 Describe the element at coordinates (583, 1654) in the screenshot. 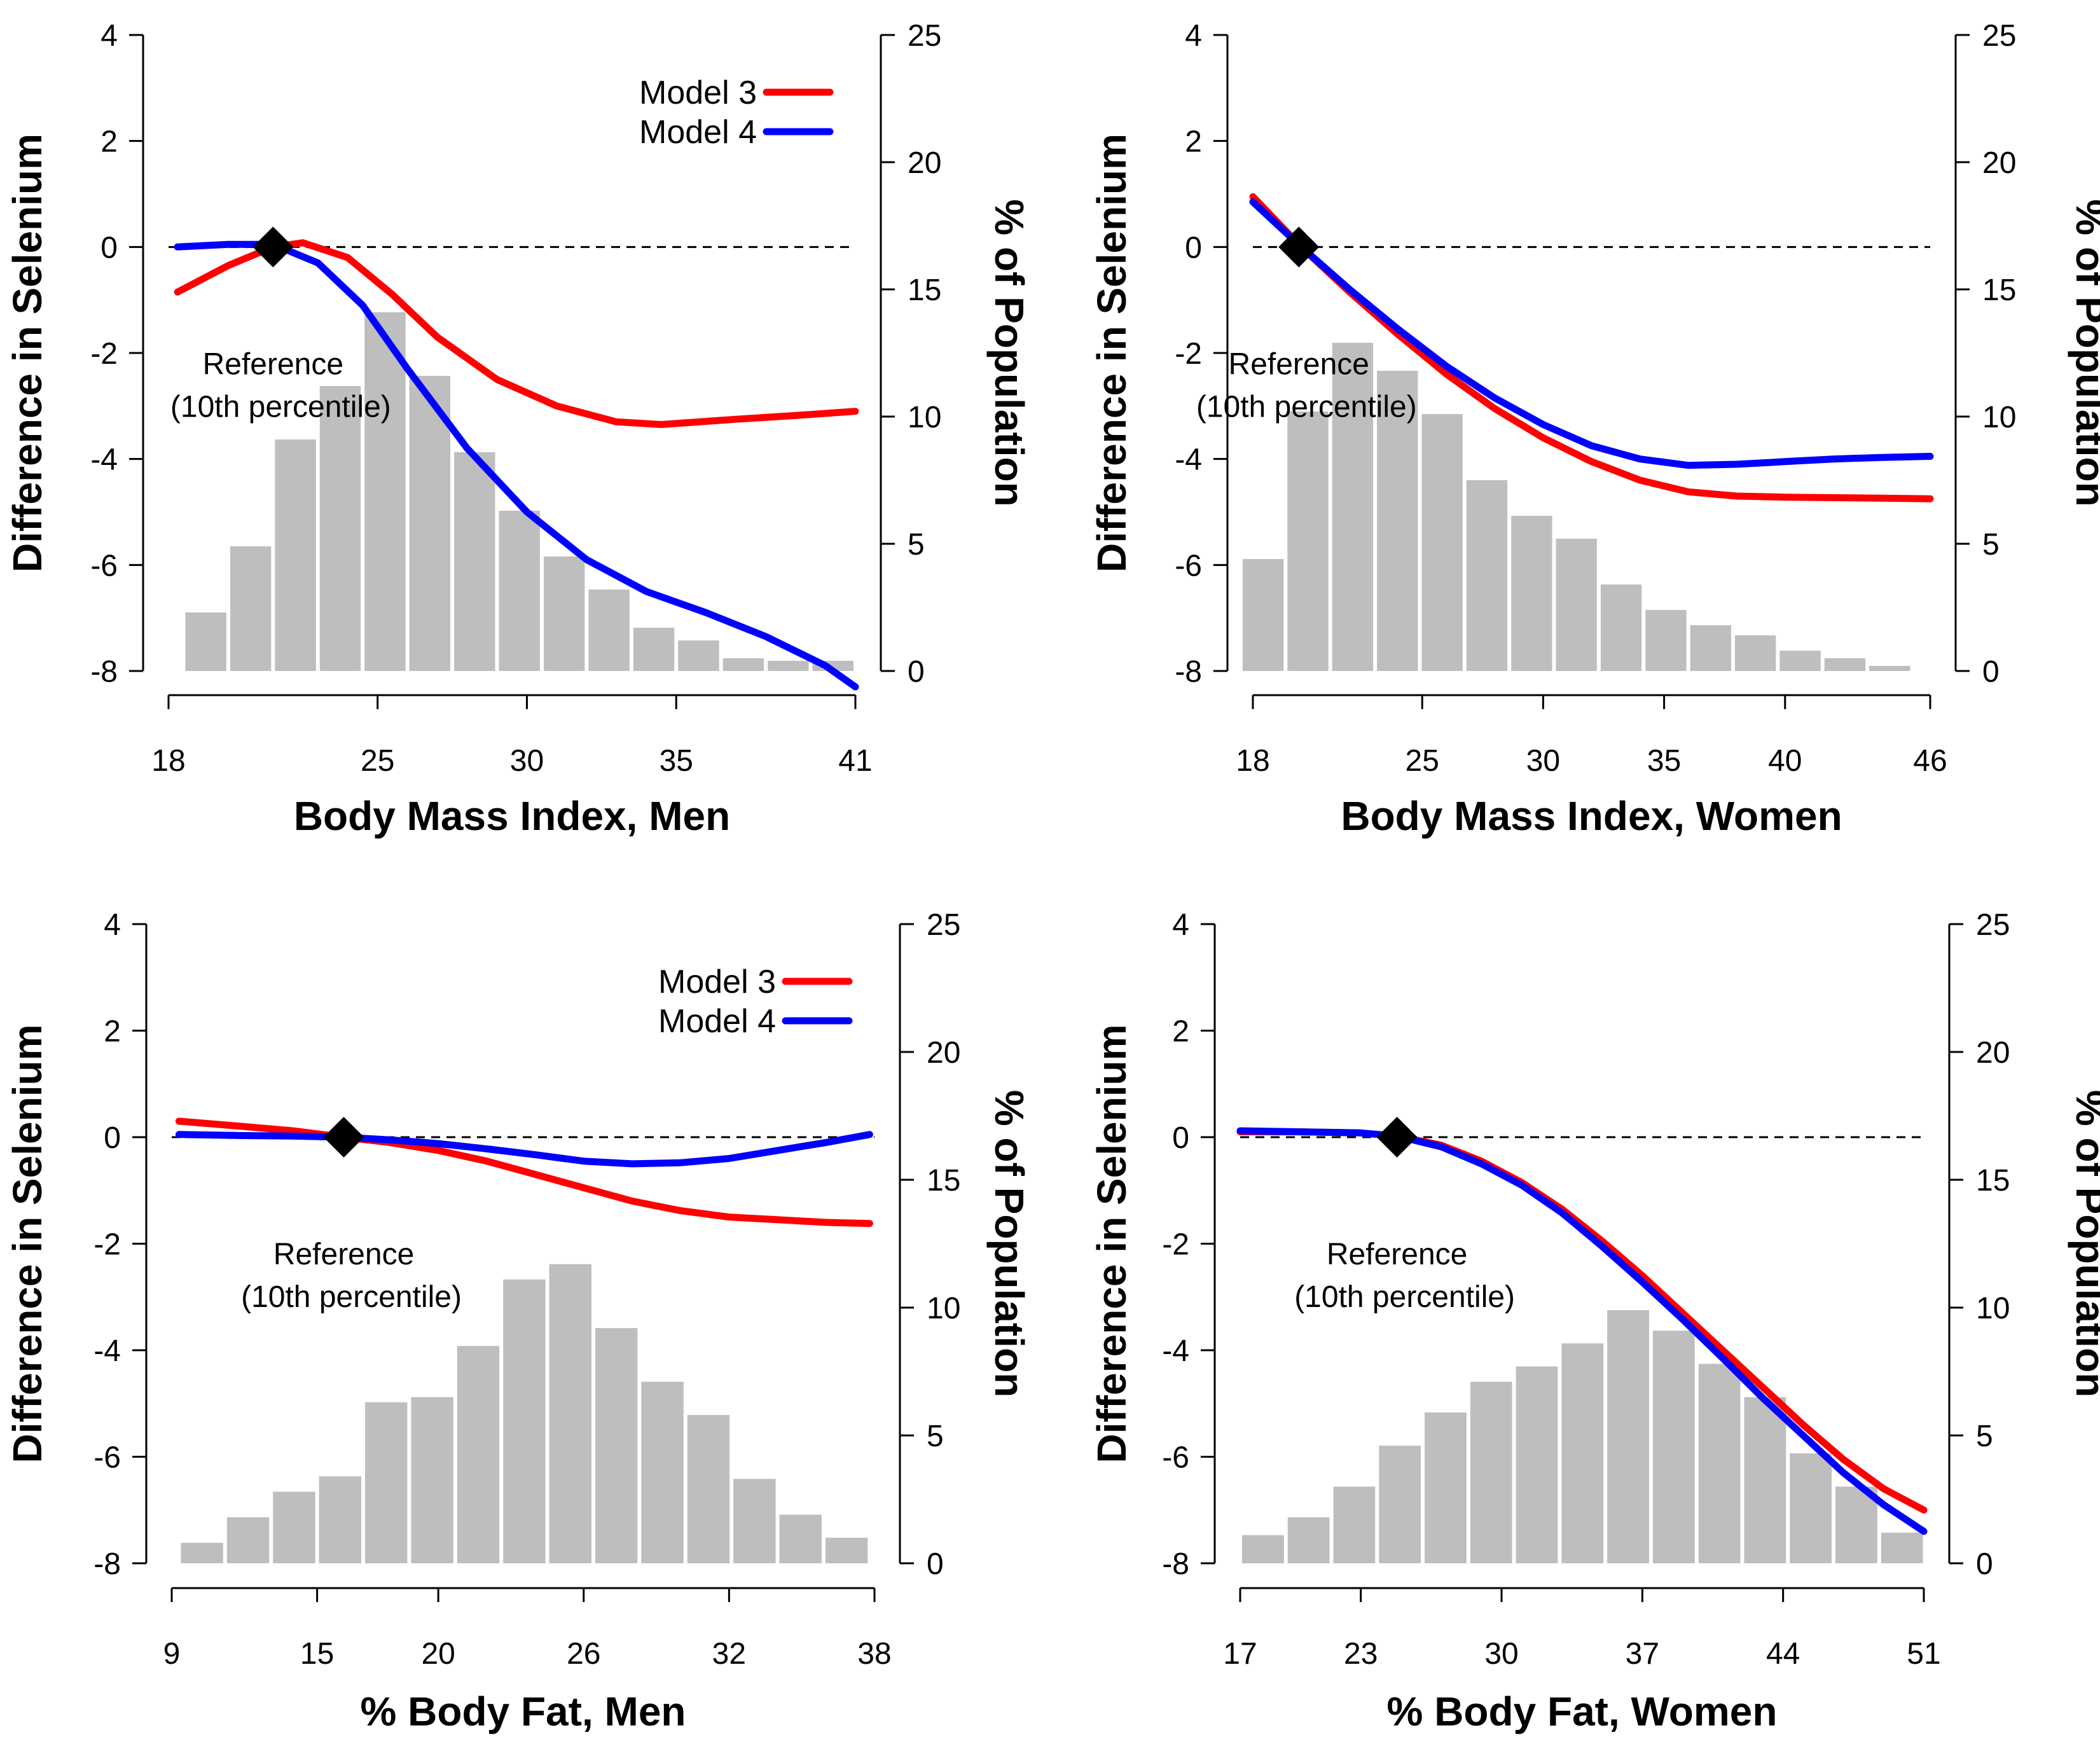

I see `x-tick-label: 26` at that location.